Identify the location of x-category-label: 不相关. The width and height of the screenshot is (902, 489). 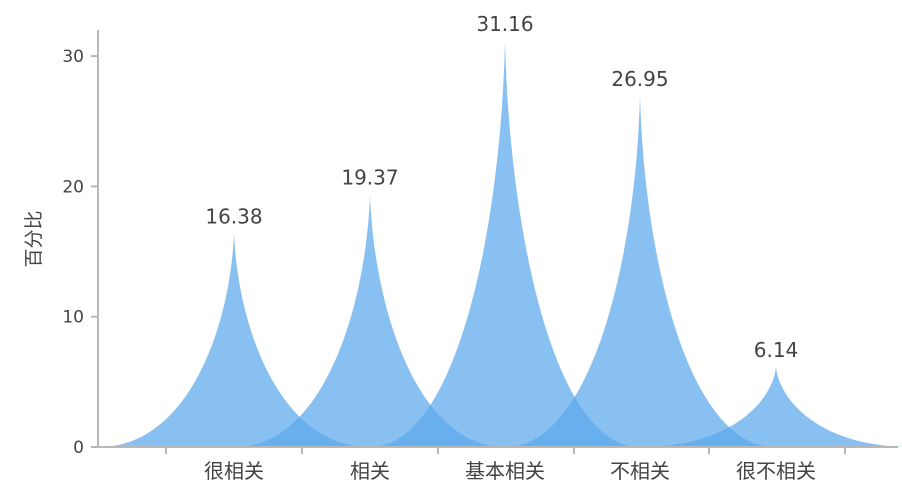
(640, 471).